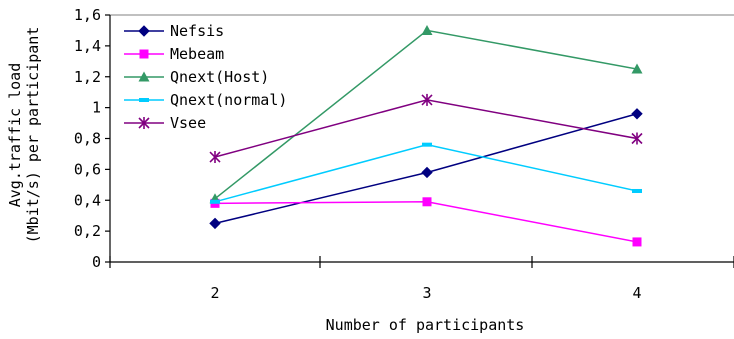 The height and width of the screenshot is (339, 734). What do you see at coordinates (87, 169) in the screenshot?
I see `y-tick-label: 0,6` at bounding box center [87, 169].